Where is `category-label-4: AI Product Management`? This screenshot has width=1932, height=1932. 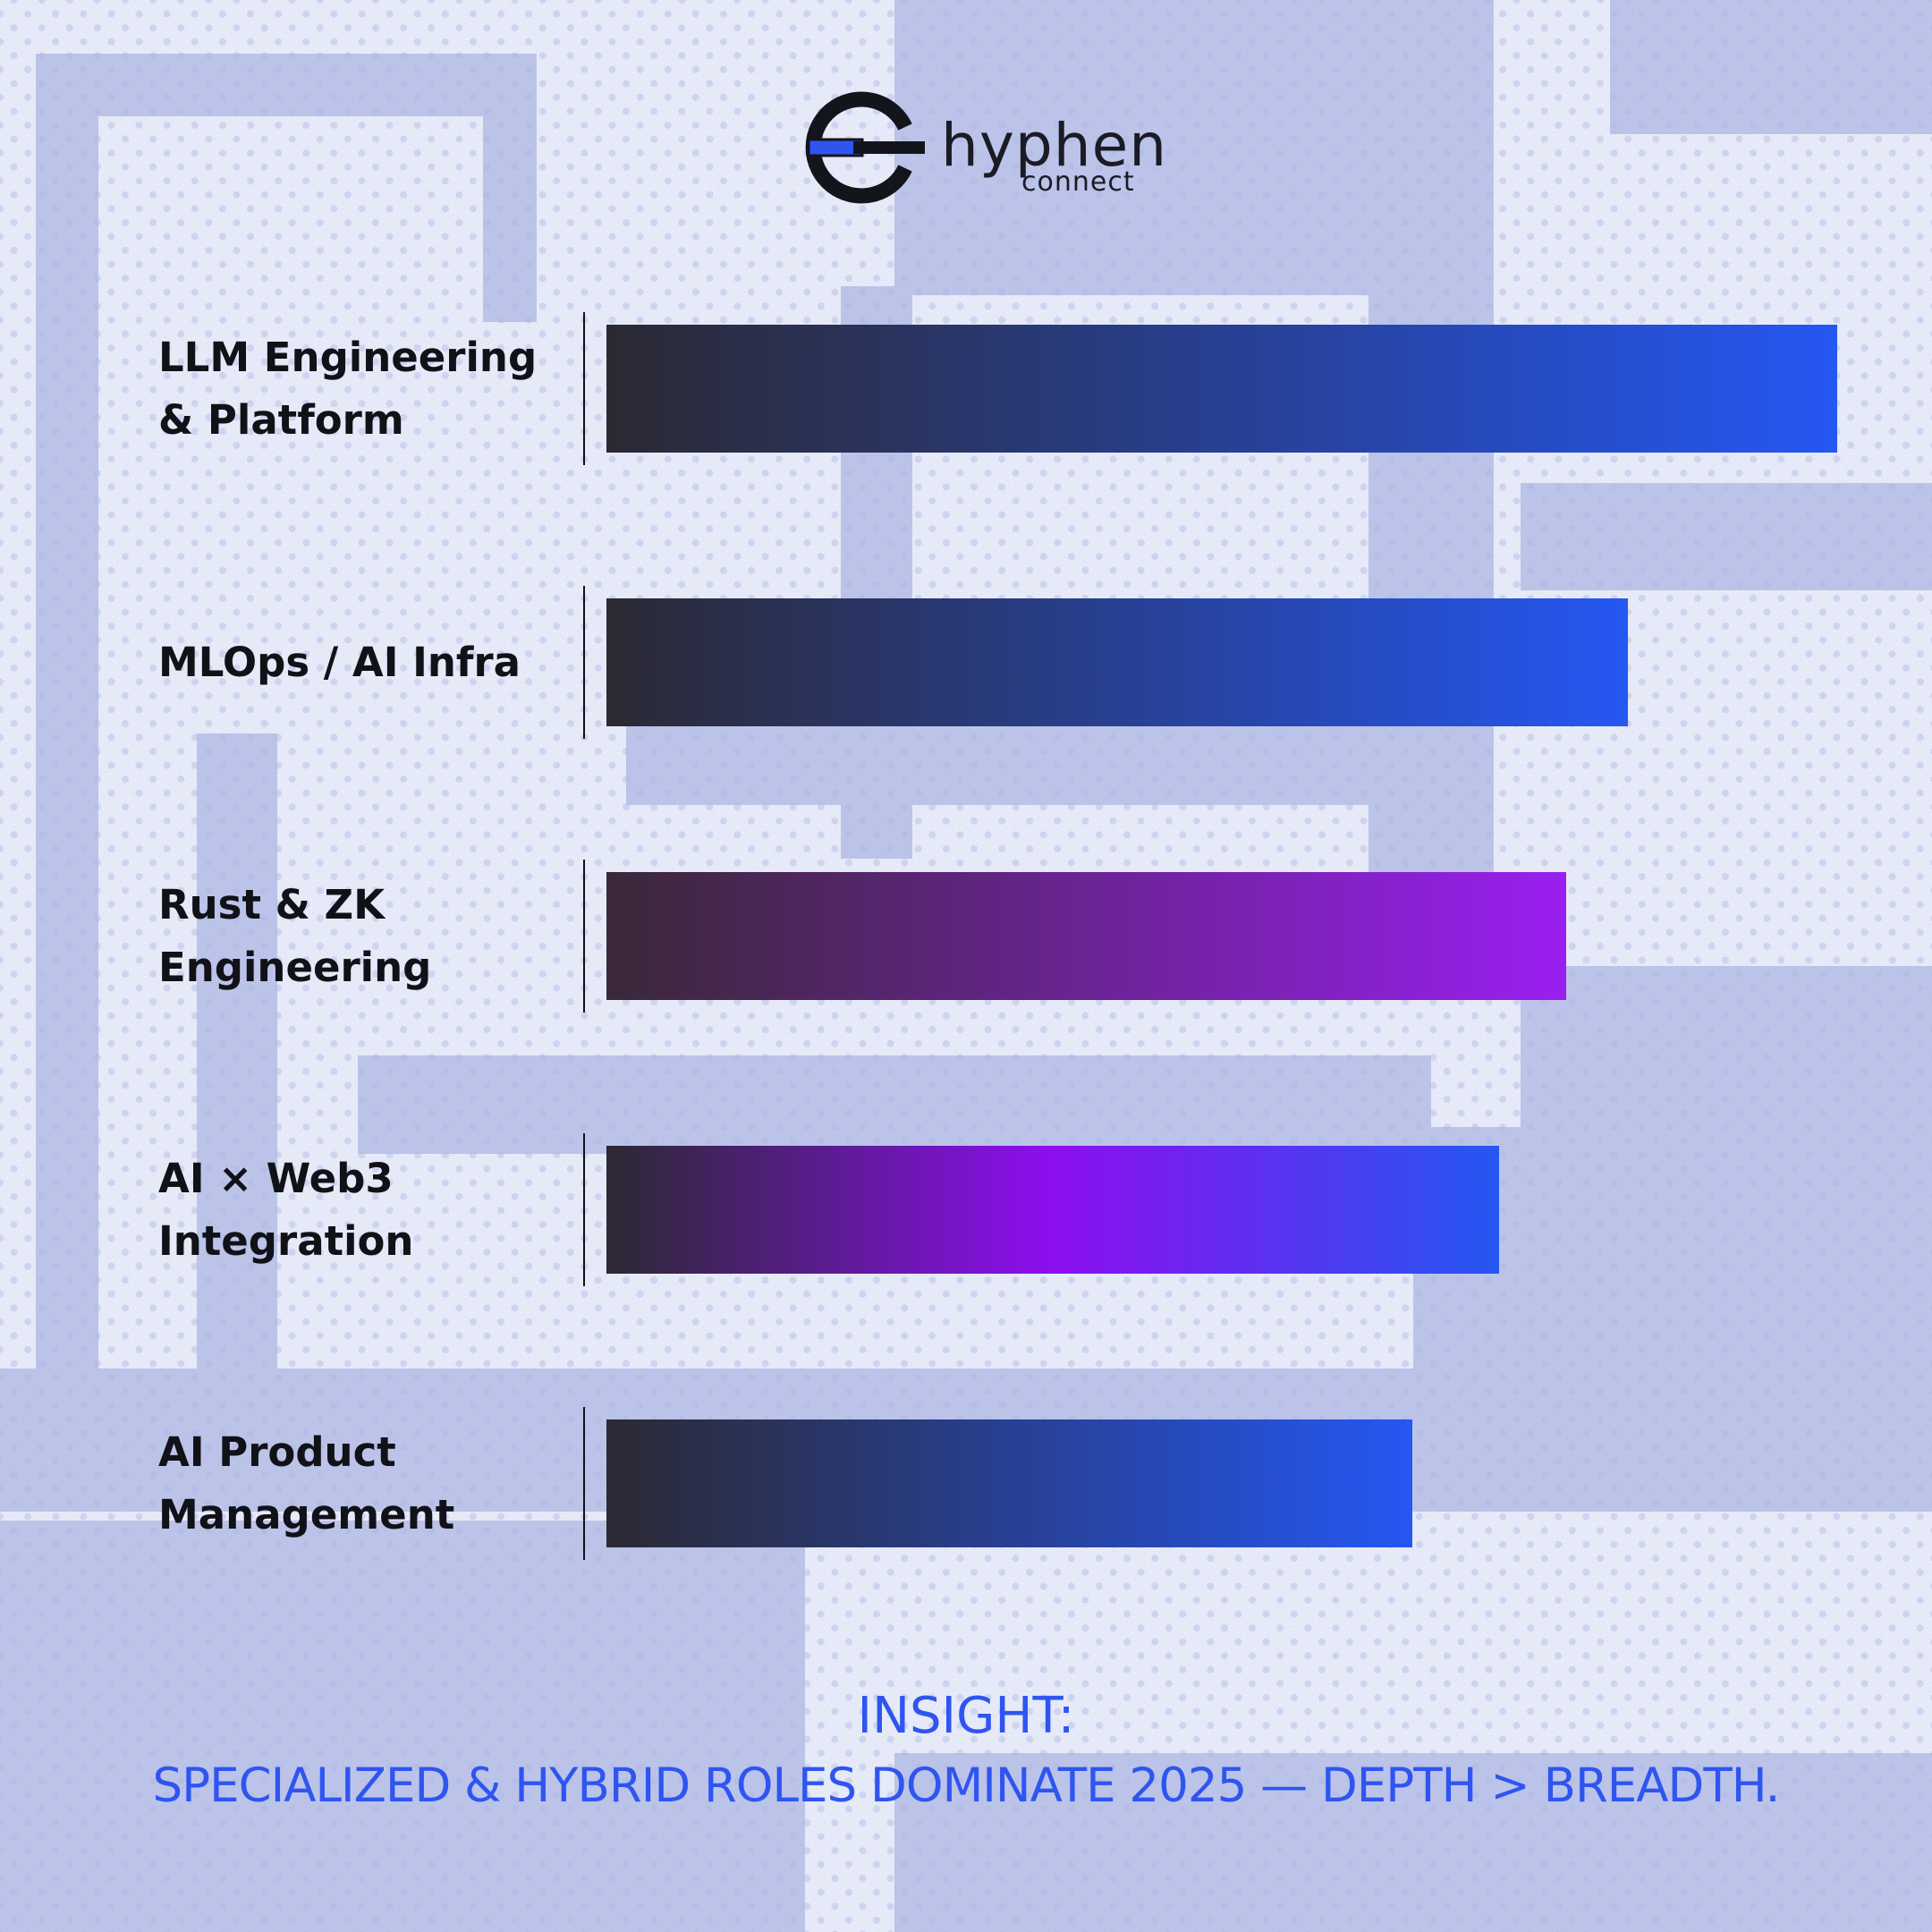
category-label-4: AI Product Management is located at coordinates (306, 1483).